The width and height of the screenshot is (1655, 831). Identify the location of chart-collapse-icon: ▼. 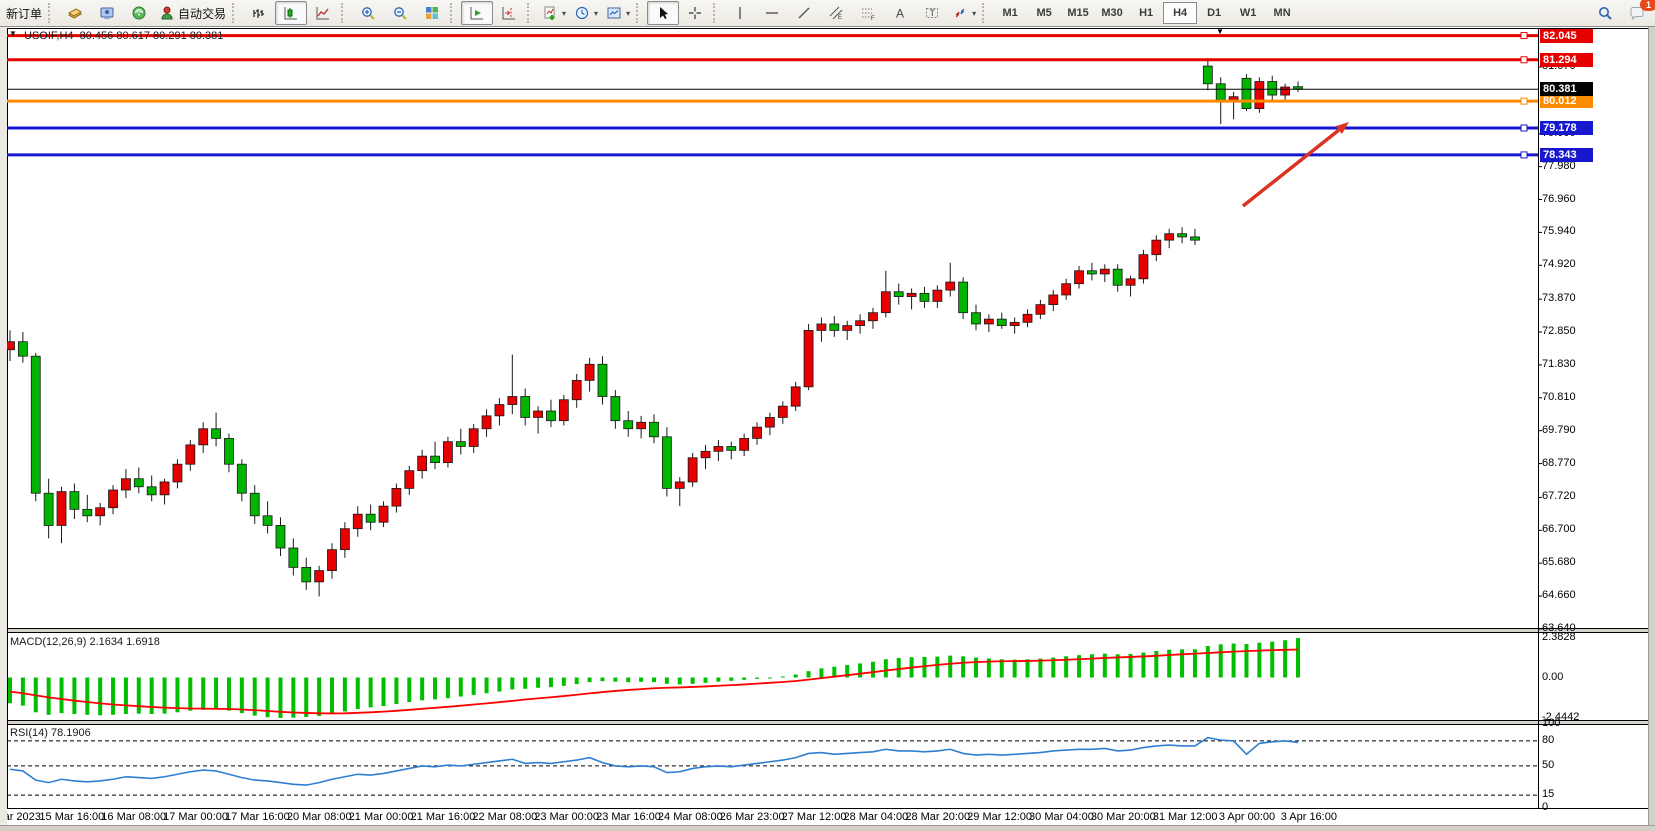
(13, 33).